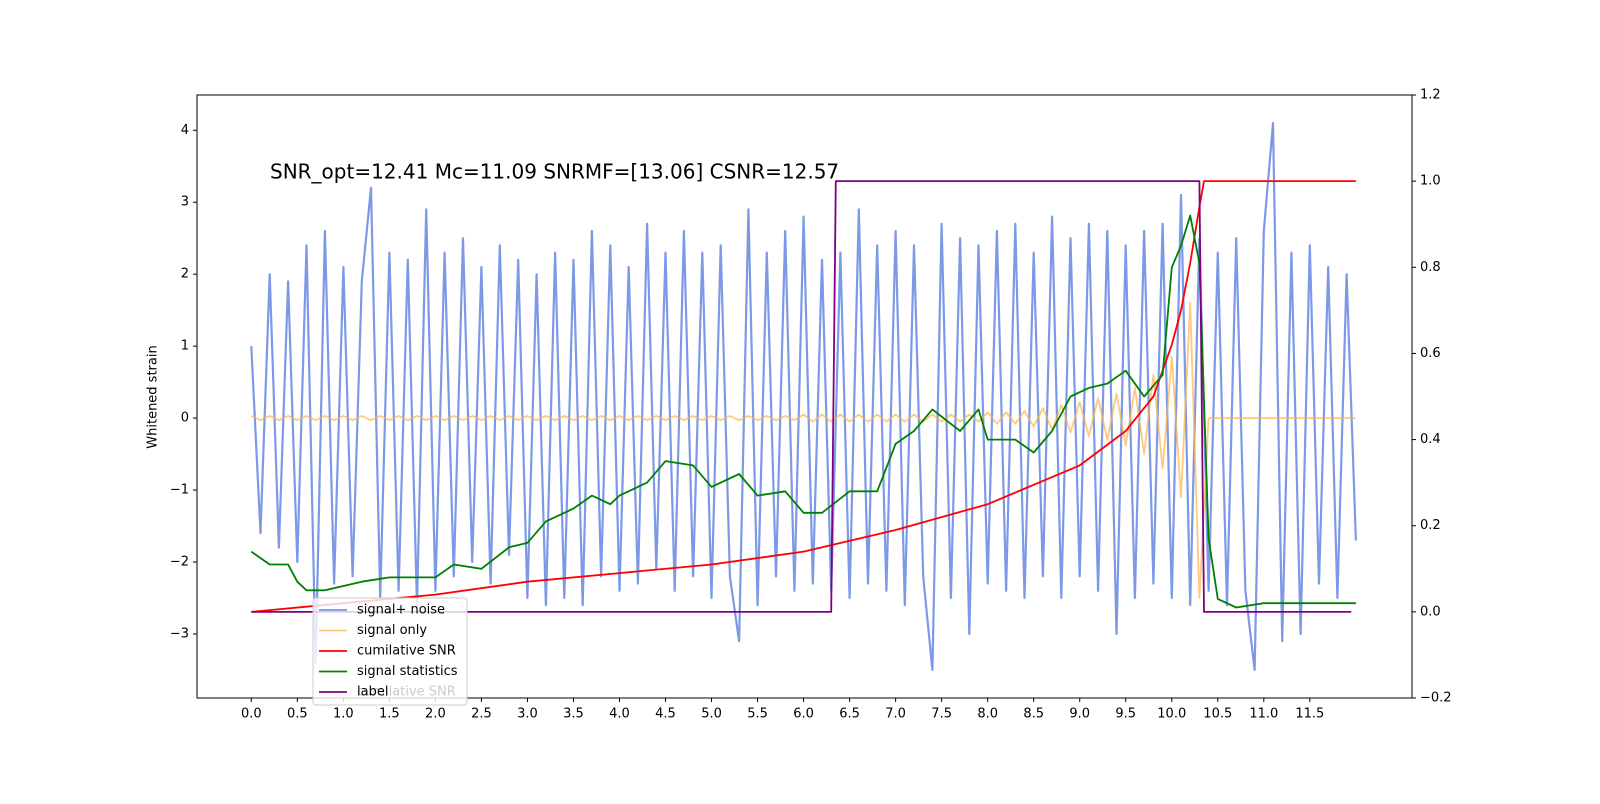 The height and width of the screenshot is (804, 1600). Describe the element at coordinates (481, 714) in the screenshot. I see `x-tick-label: 2.5` at that location.